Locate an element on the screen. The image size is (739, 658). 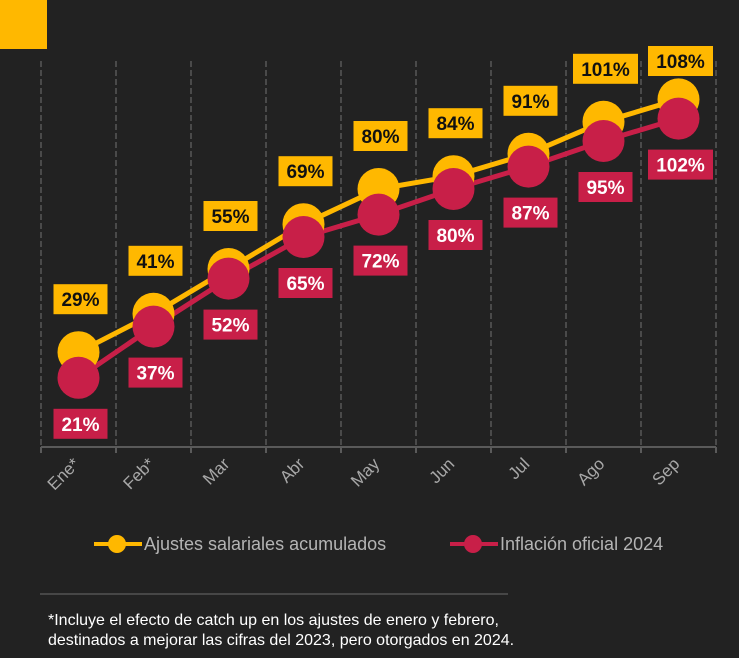
data-label-ajustes: 41% is located at coordinates (155, 260).